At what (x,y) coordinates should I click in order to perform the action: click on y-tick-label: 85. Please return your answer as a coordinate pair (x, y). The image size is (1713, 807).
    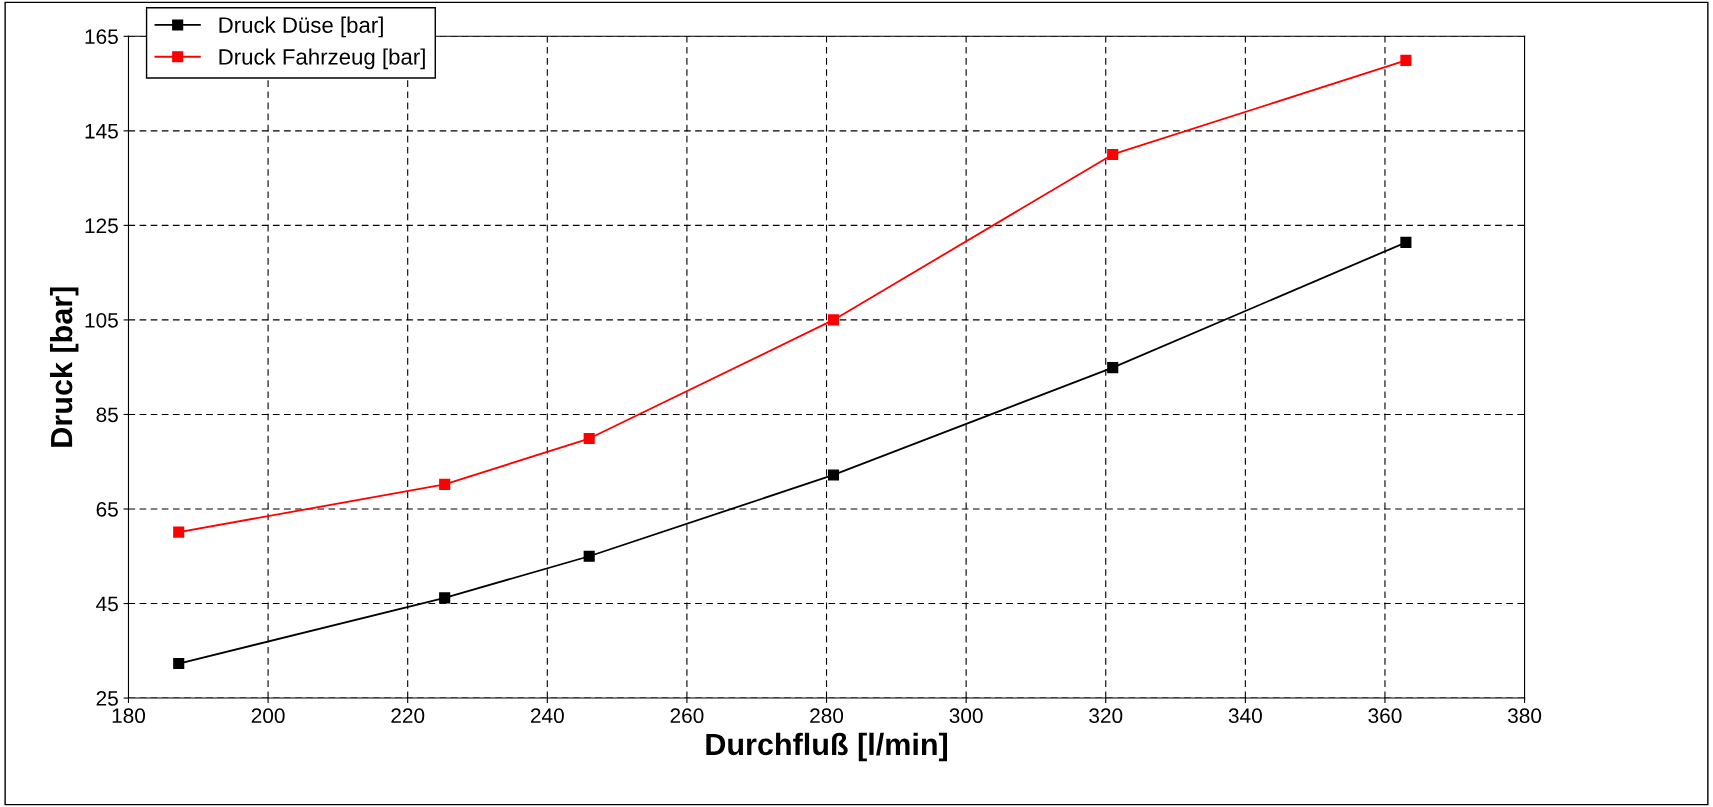
    Looking at the image, I should click on (107, 415).